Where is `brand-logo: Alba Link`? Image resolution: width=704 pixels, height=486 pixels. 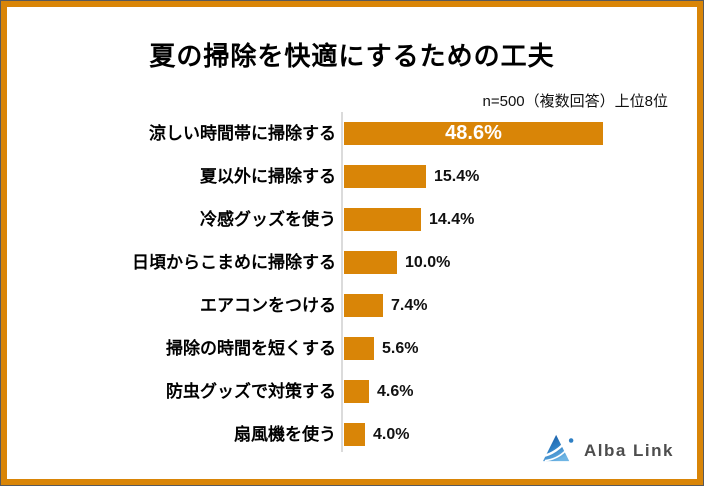
brand-logo: Alba Link is located at coordinates (607, 450).